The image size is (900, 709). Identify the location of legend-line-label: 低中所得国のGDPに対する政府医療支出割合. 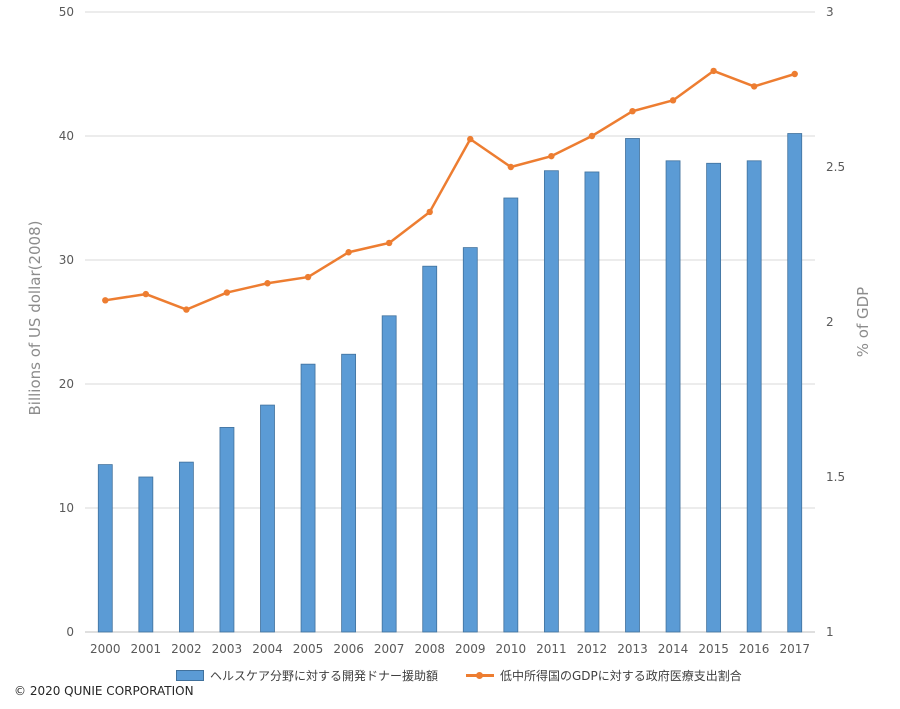
(621, 676).